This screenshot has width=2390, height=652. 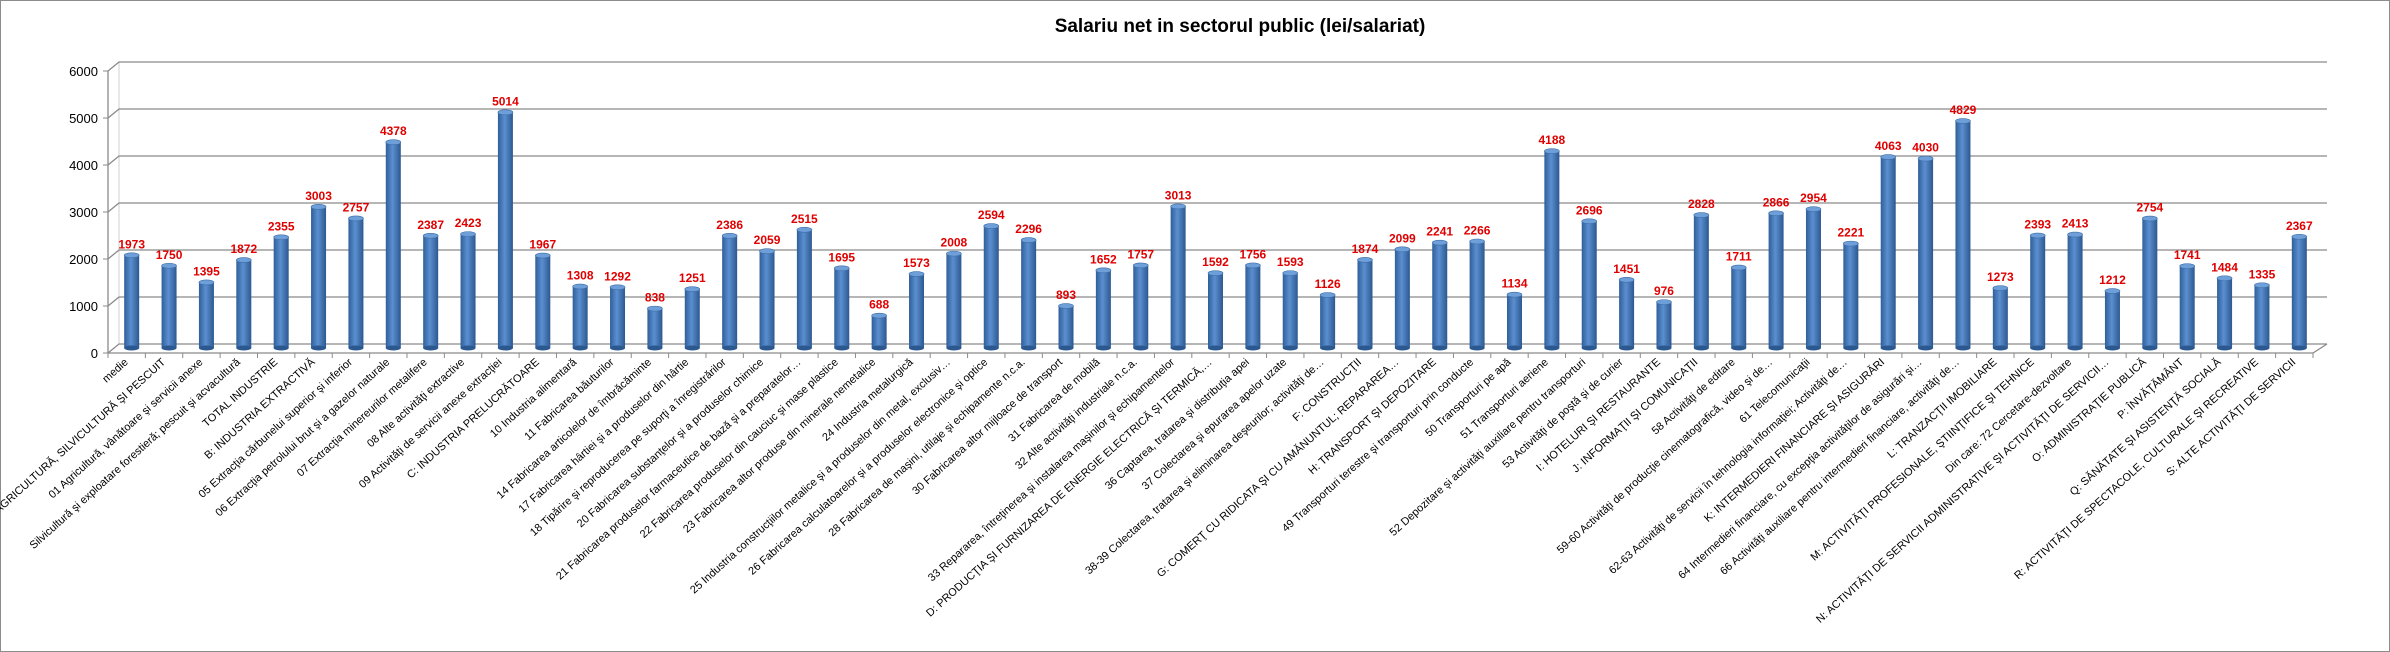 What do you see at coordinates (83, 165) in the screenshot?
I see `y-tick-label: 4000` at bounding box center [83, 165].